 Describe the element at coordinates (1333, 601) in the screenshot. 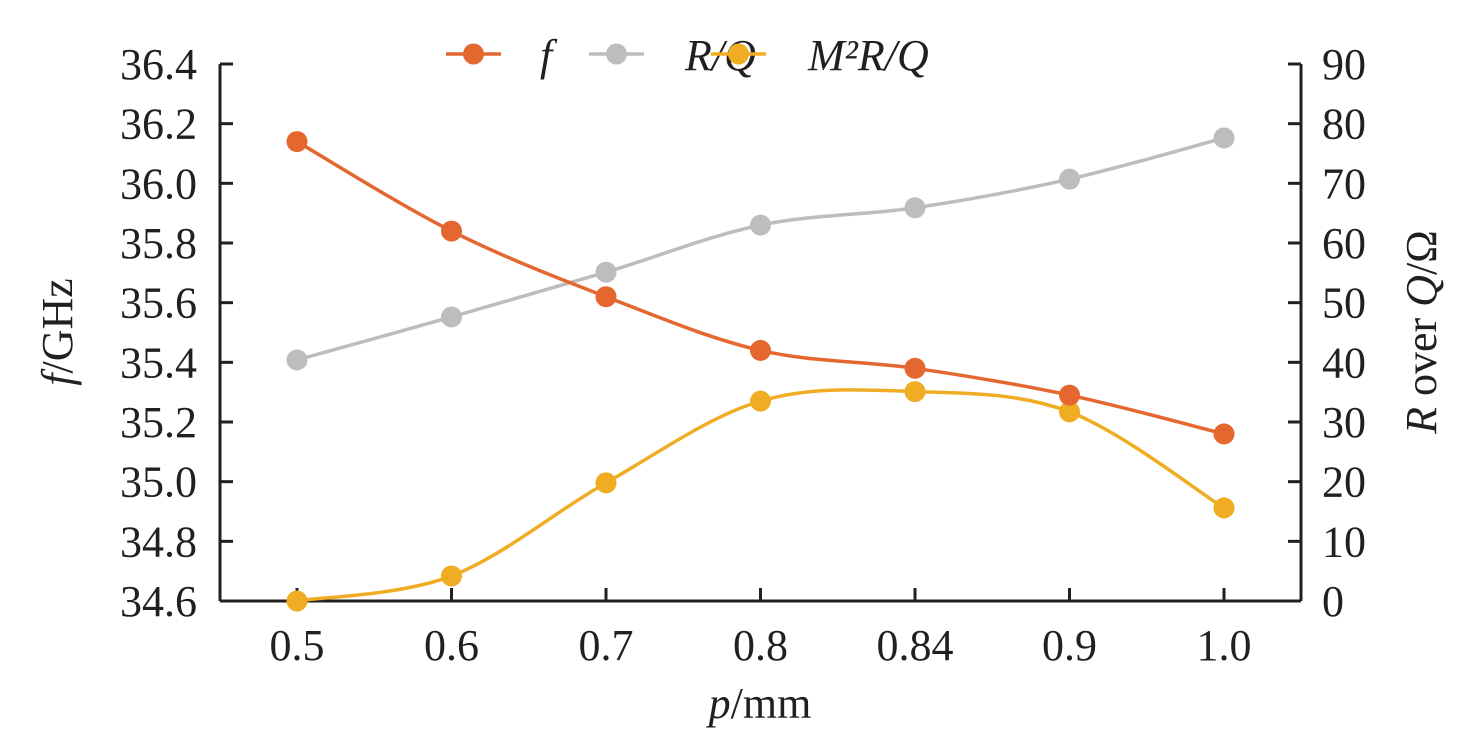

I see `right-axis-tick-label: 0` at that location.